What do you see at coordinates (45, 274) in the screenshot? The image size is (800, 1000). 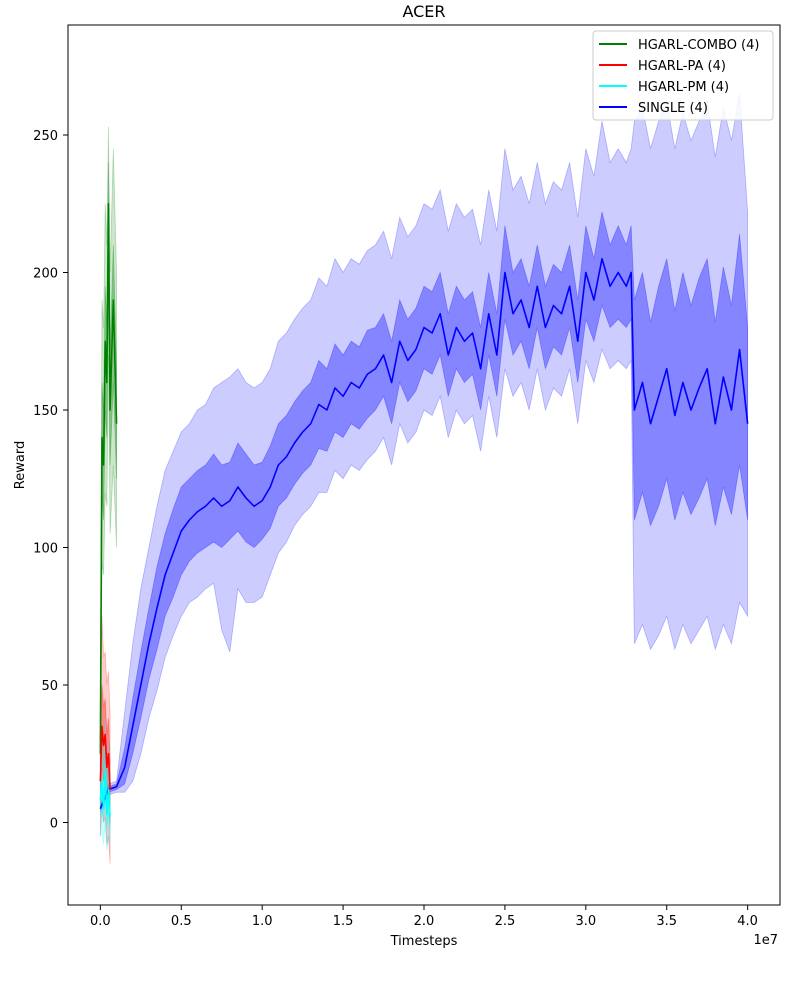 I see `y-tick-label: 200` at bounding box center [45, 274].